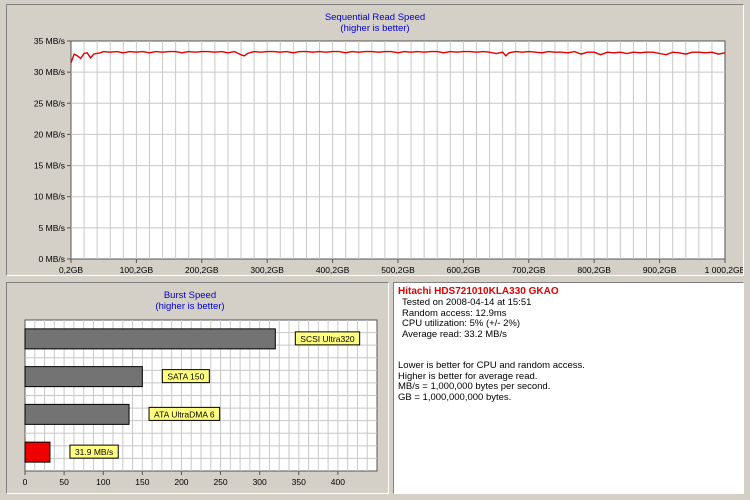  I want to click on note-line: MB/s = 1,000,000 bytes per second., so click(474, 386).